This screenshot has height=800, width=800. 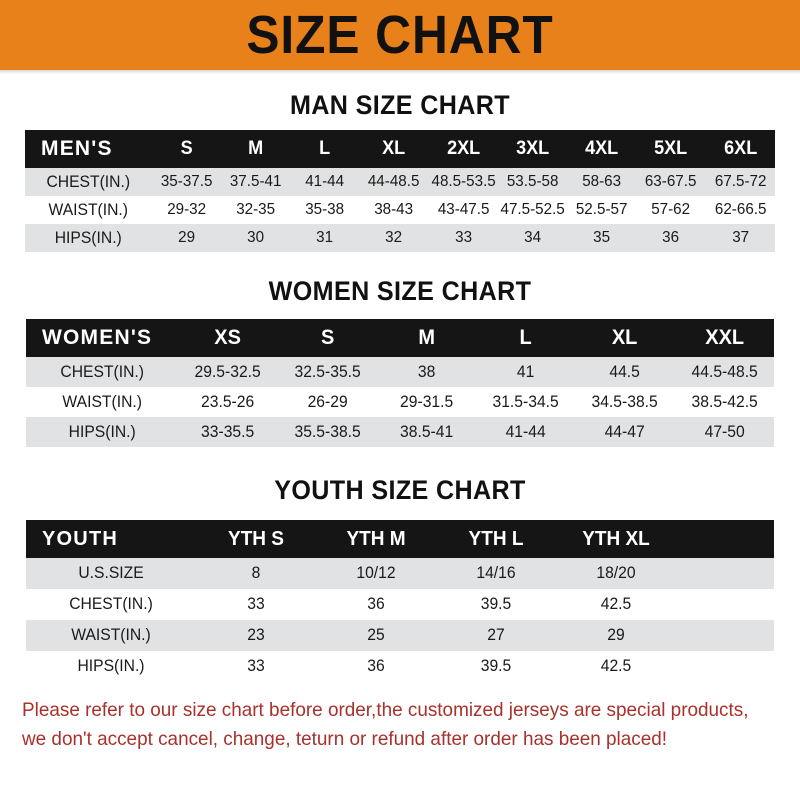 I want to click on women-section-title: WOMEN SIZE CHART, so click(x=400, y=291).